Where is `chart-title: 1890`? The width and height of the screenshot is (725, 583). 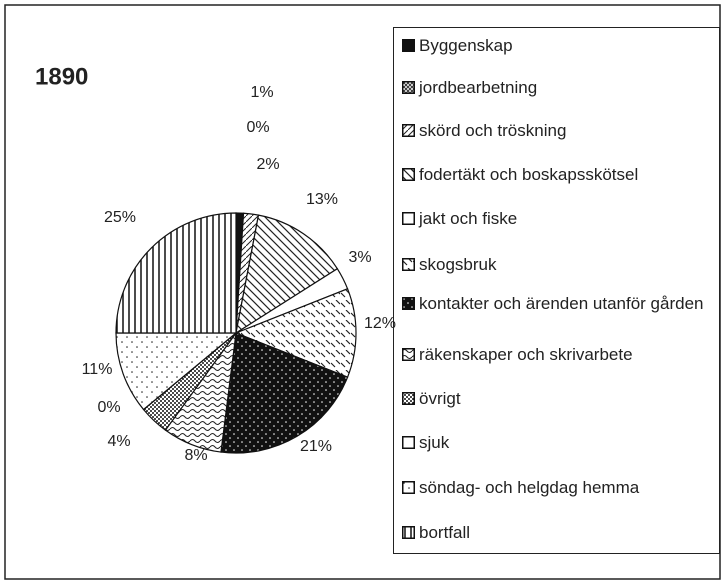
chart-title: 1890 is located at coordinates (61, 76).